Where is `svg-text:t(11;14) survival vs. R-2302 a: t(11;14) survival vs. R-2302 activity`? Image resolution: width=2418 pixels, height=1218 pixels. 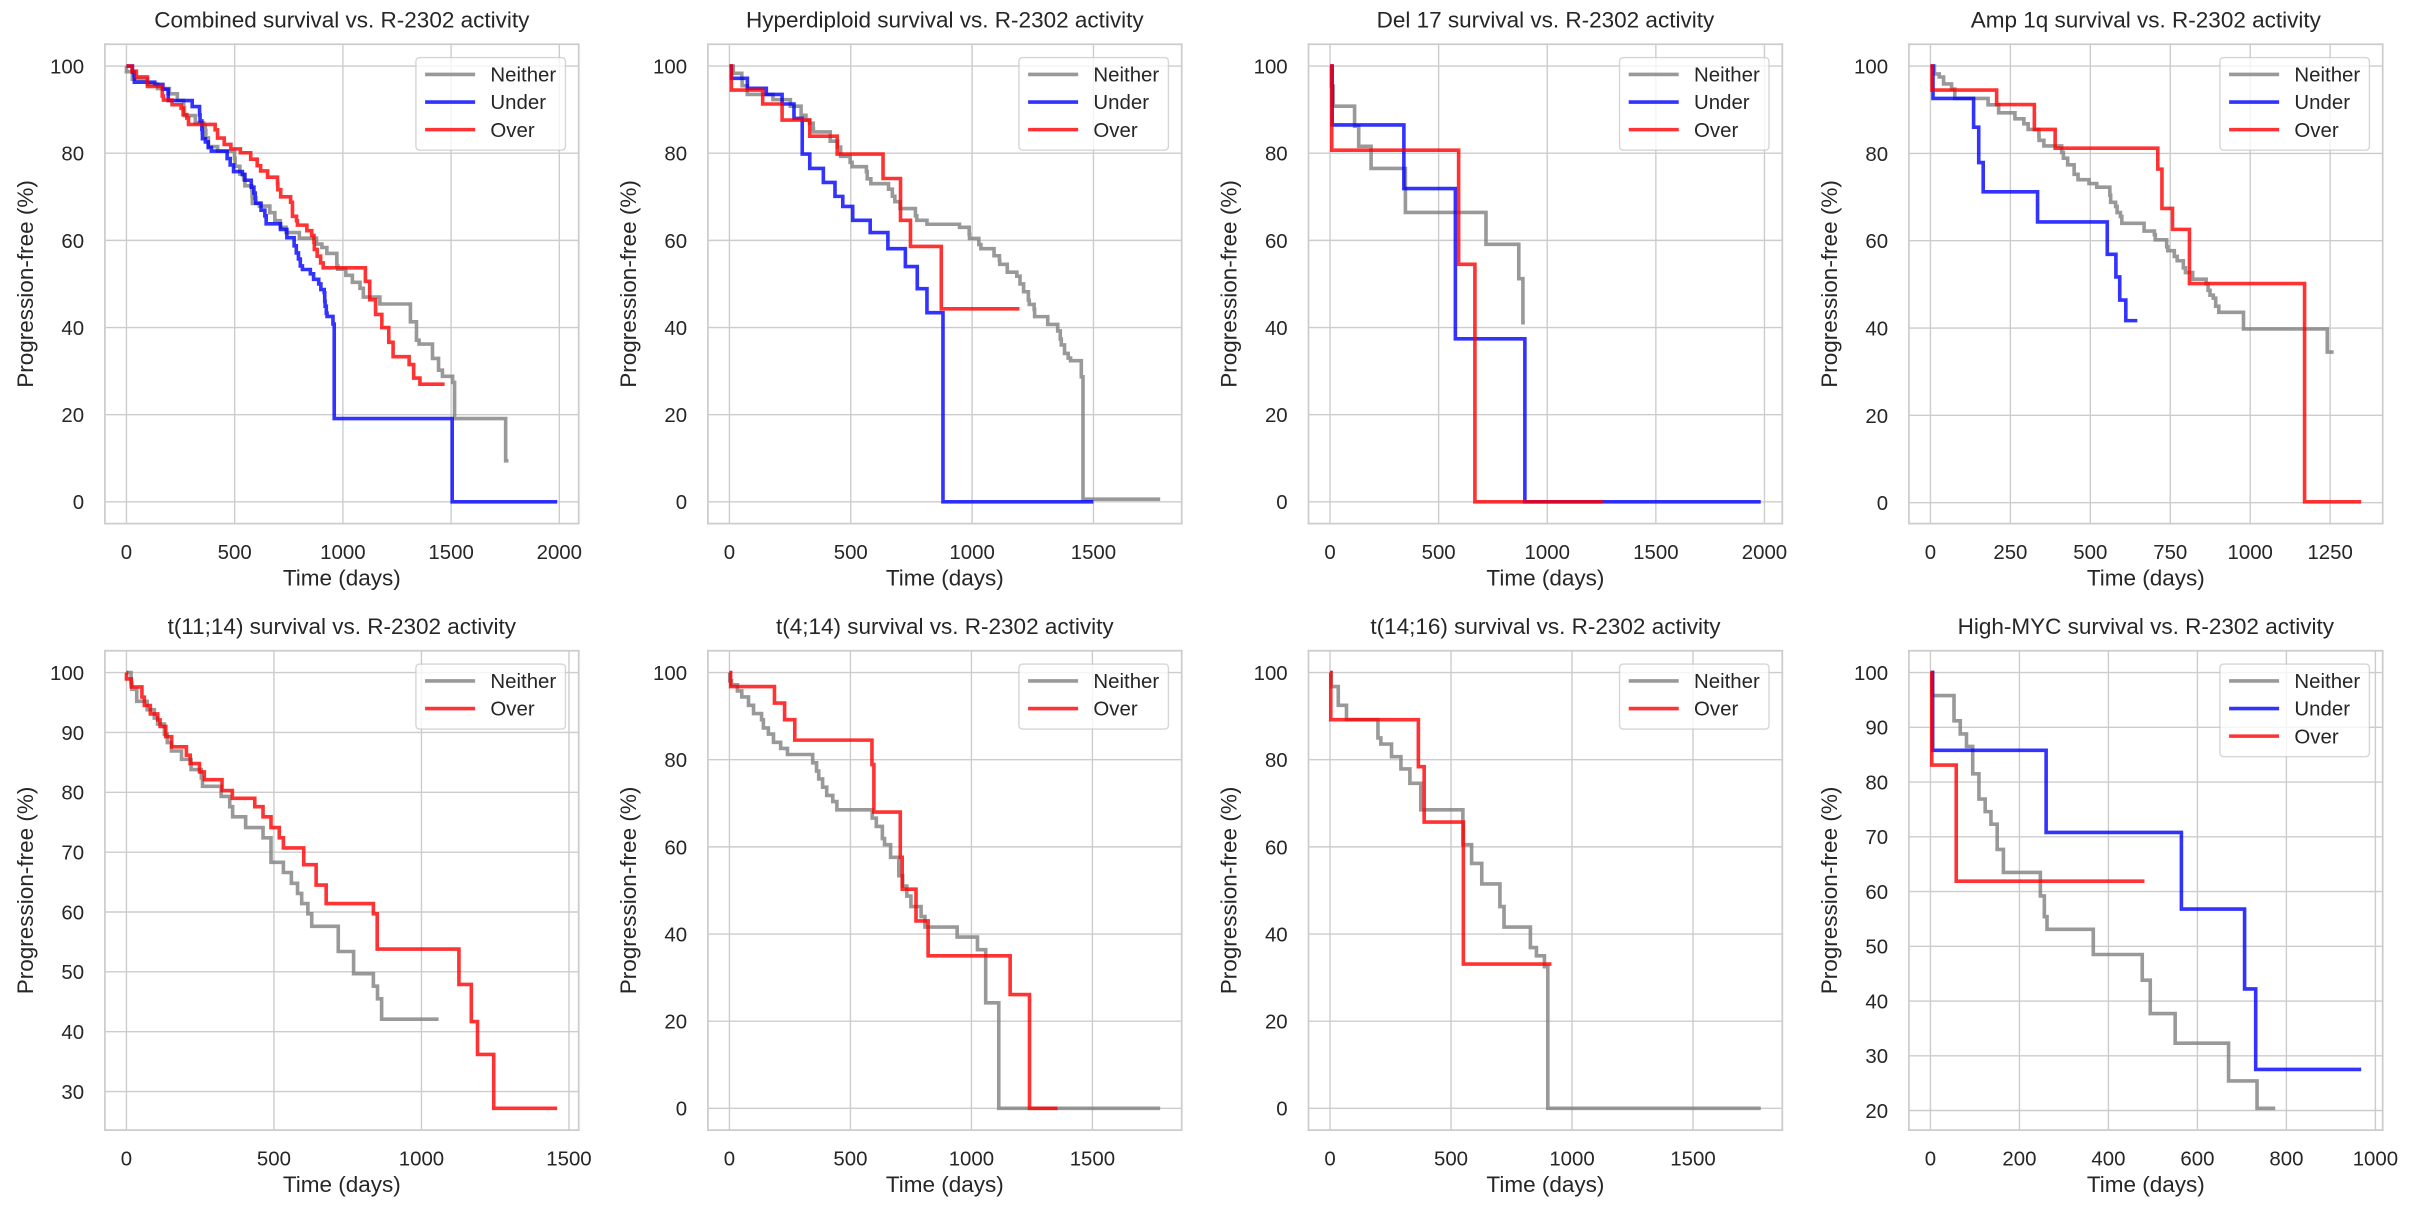 svg-text:t(11;14) survival vs. R-2302 a: t(11;14) survival vs. R-2302 activity is located at coordinates (342, 626).